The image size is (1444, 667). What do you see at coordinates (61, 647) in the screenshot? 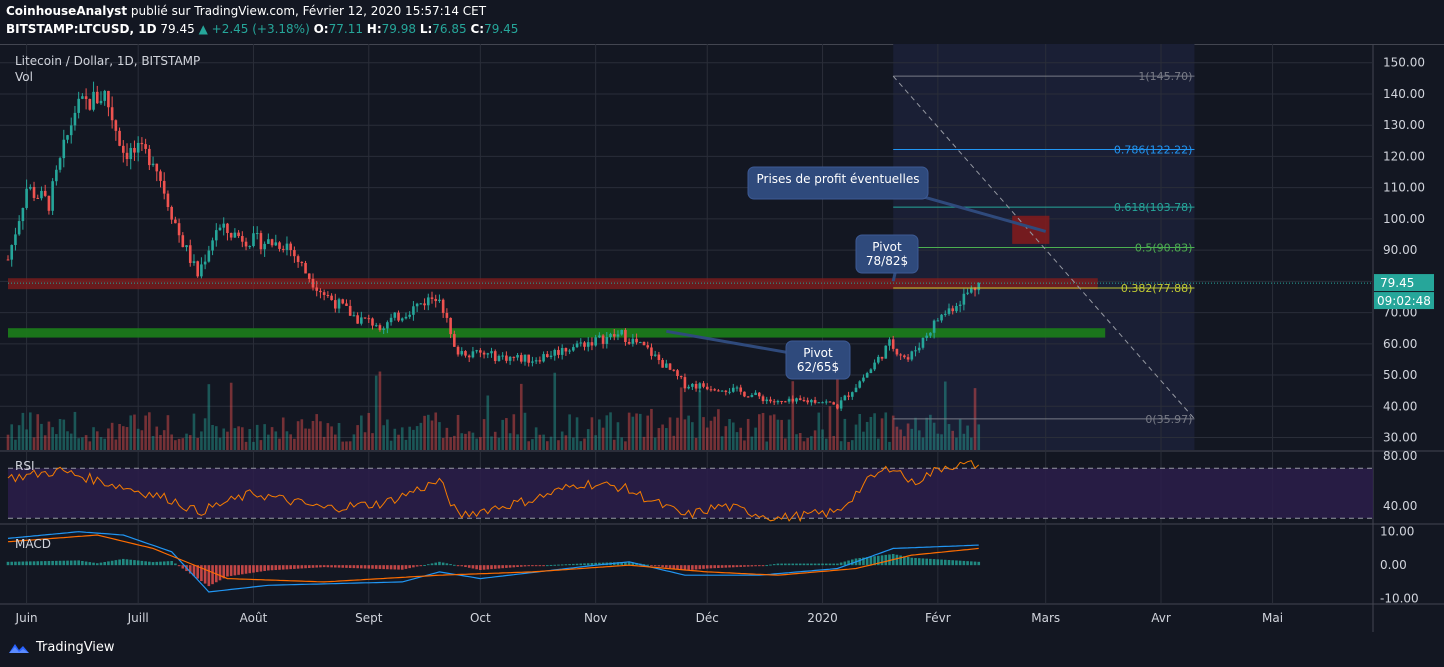
I see `footer-brand: TradingView` at bounding box center [61, 647].